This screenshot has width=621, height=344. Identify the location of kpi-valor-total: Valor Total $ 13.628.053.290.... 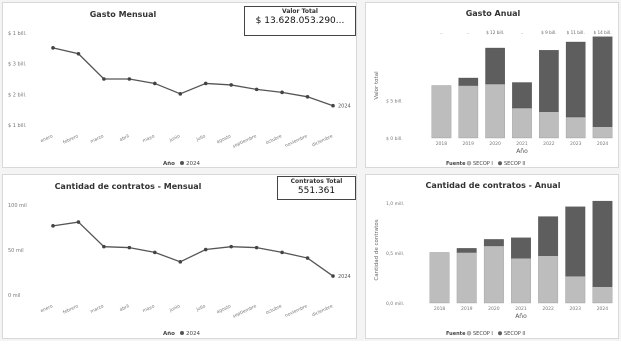
(300, 21).